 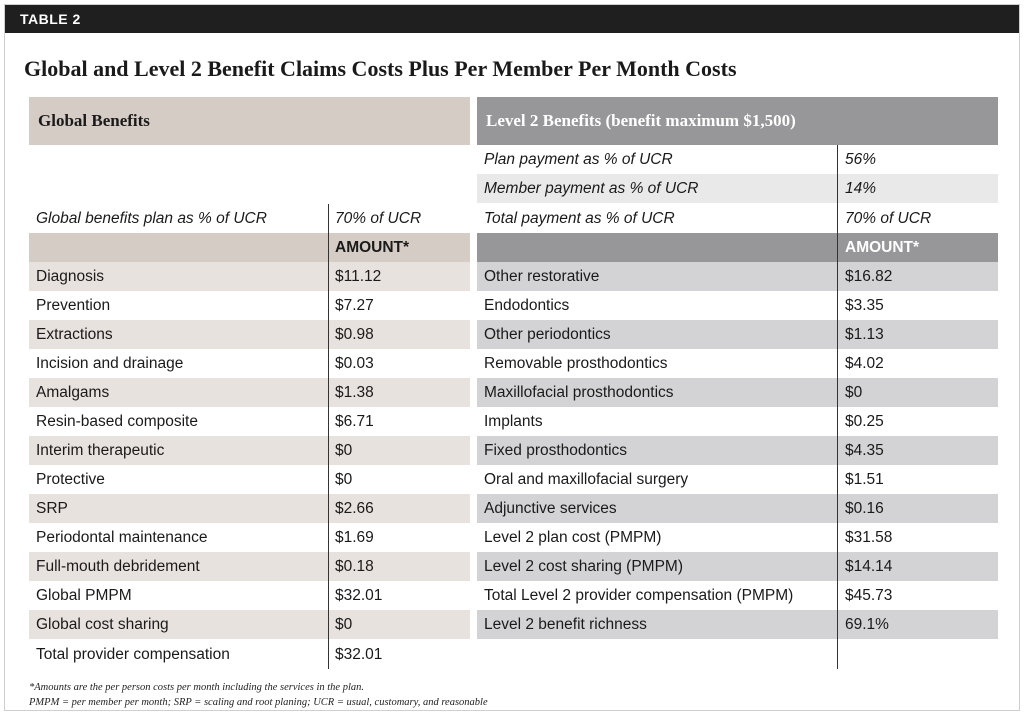 I want to click on row-label: Level 2 benefit richness, so click(x=565, y=624).